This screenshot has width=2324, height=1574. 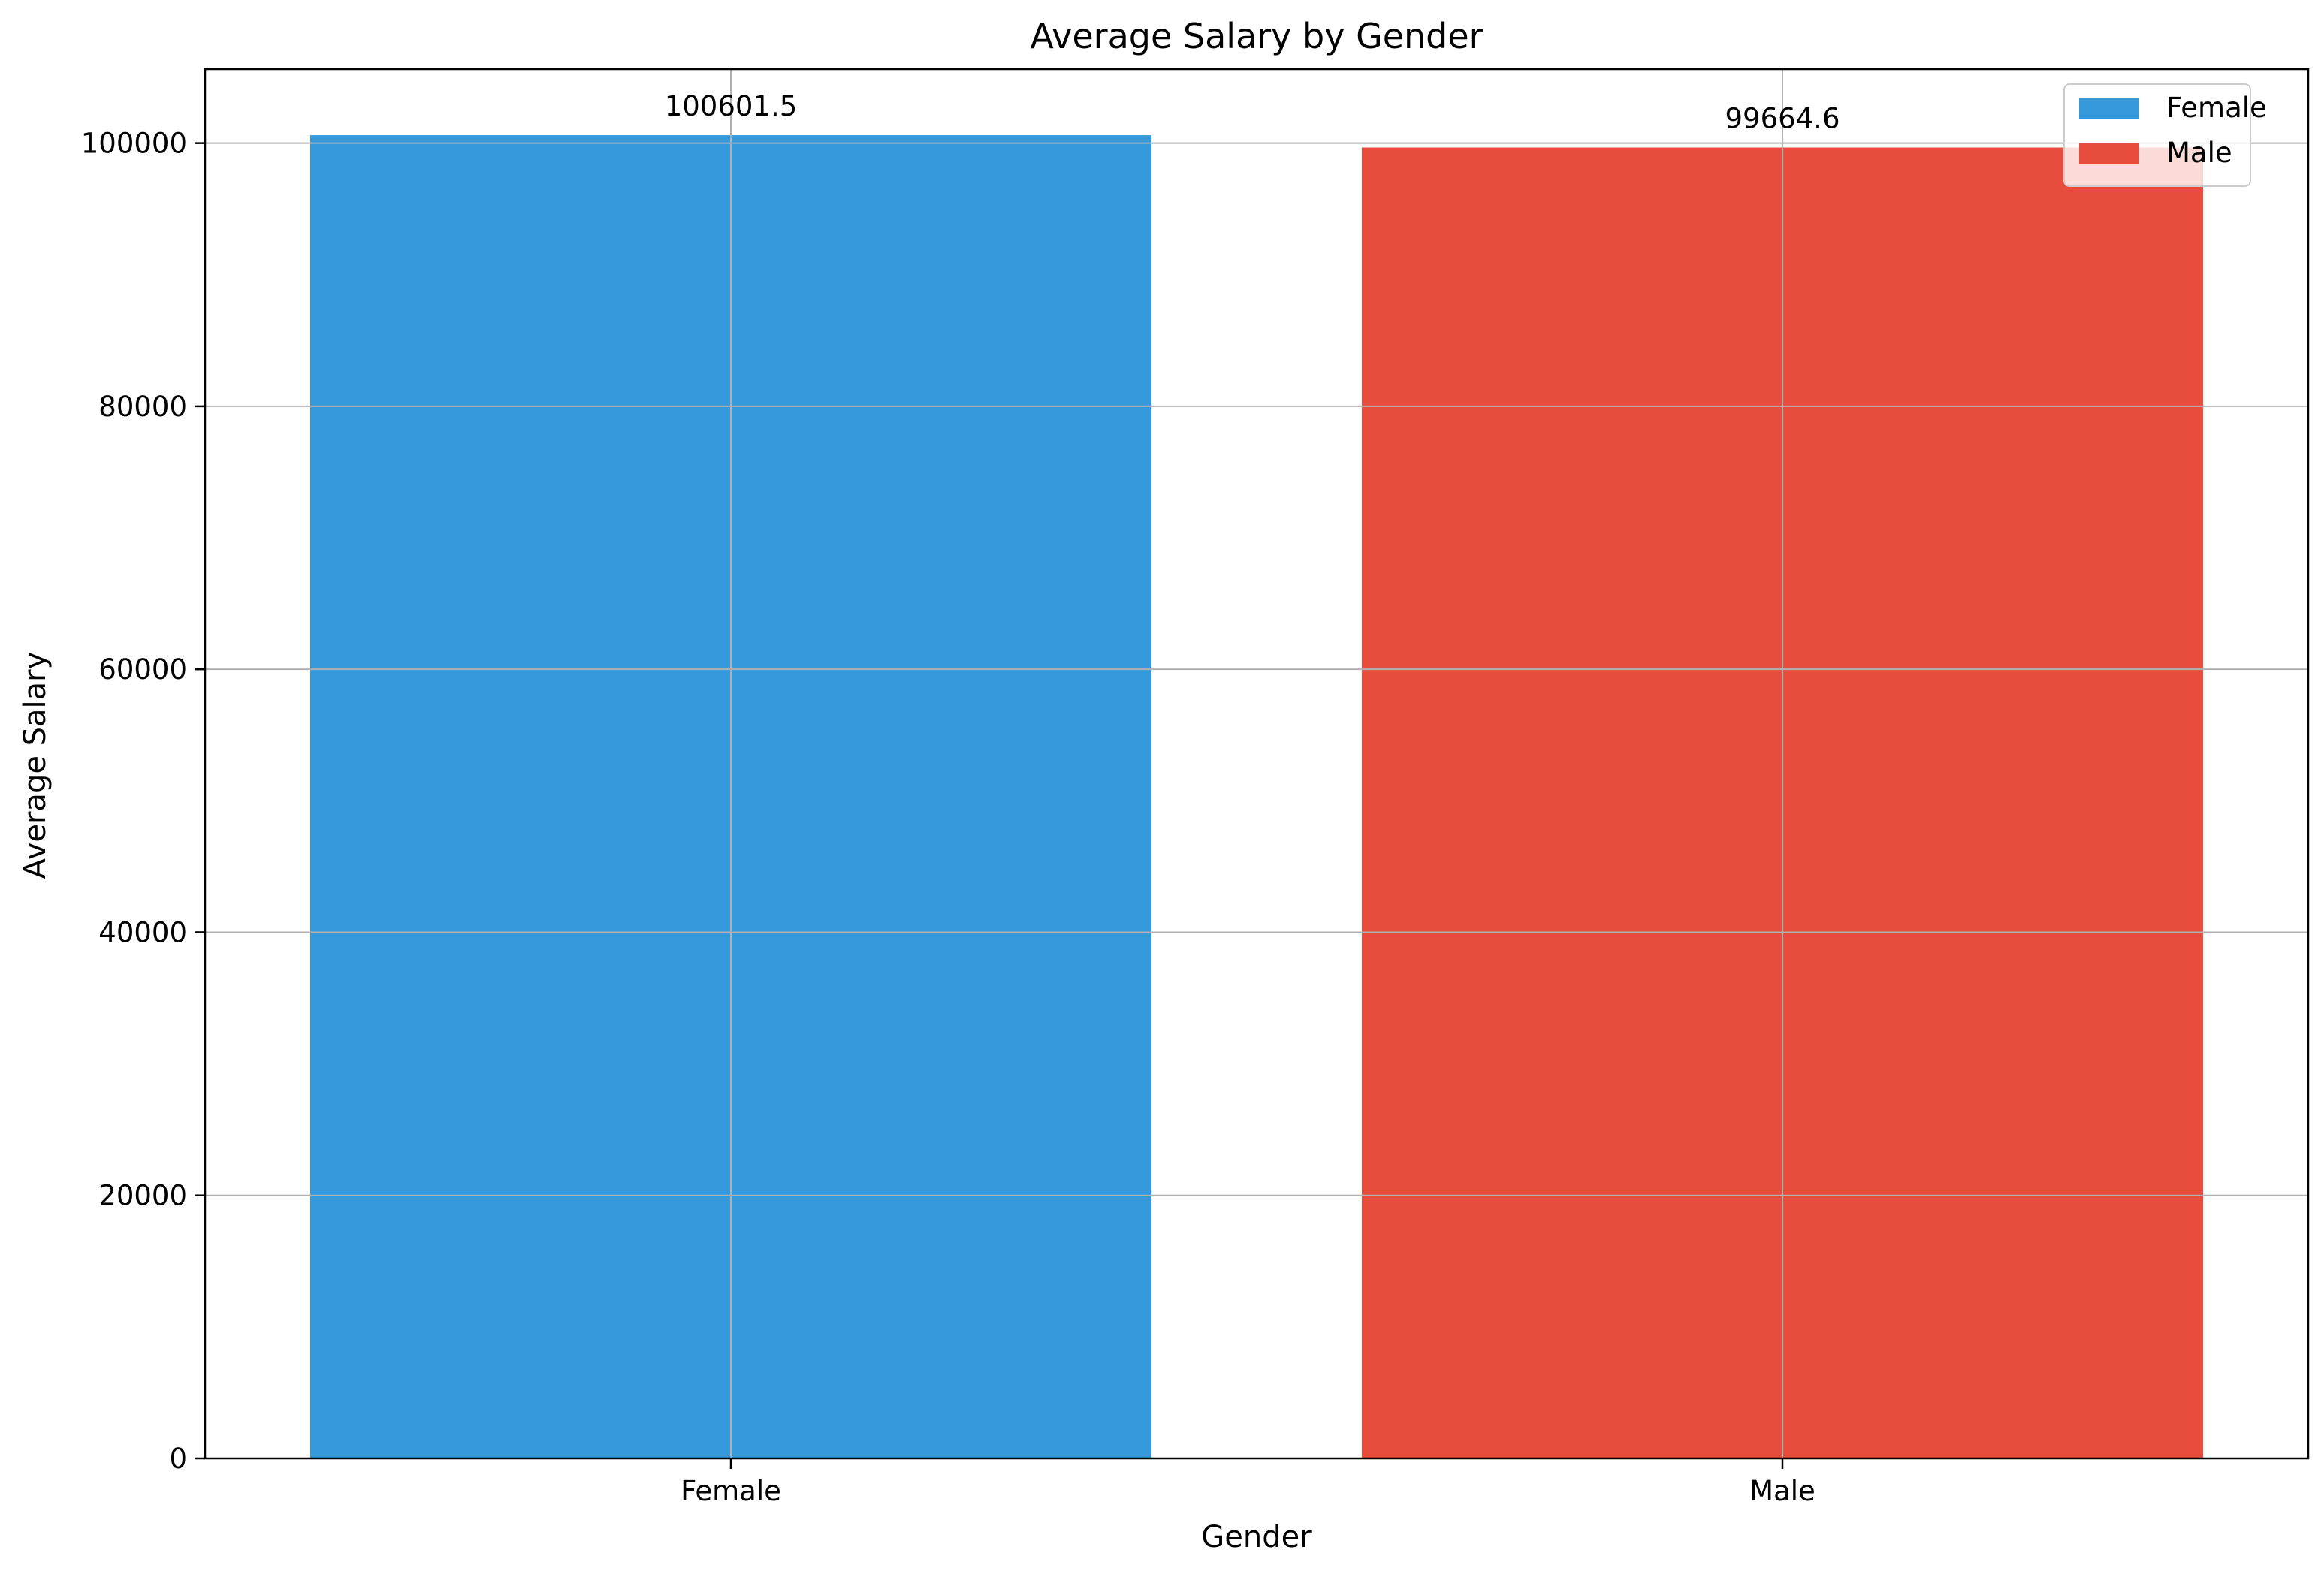 I want to click on y-tick-label: 60000, so click(x=142, y=670).